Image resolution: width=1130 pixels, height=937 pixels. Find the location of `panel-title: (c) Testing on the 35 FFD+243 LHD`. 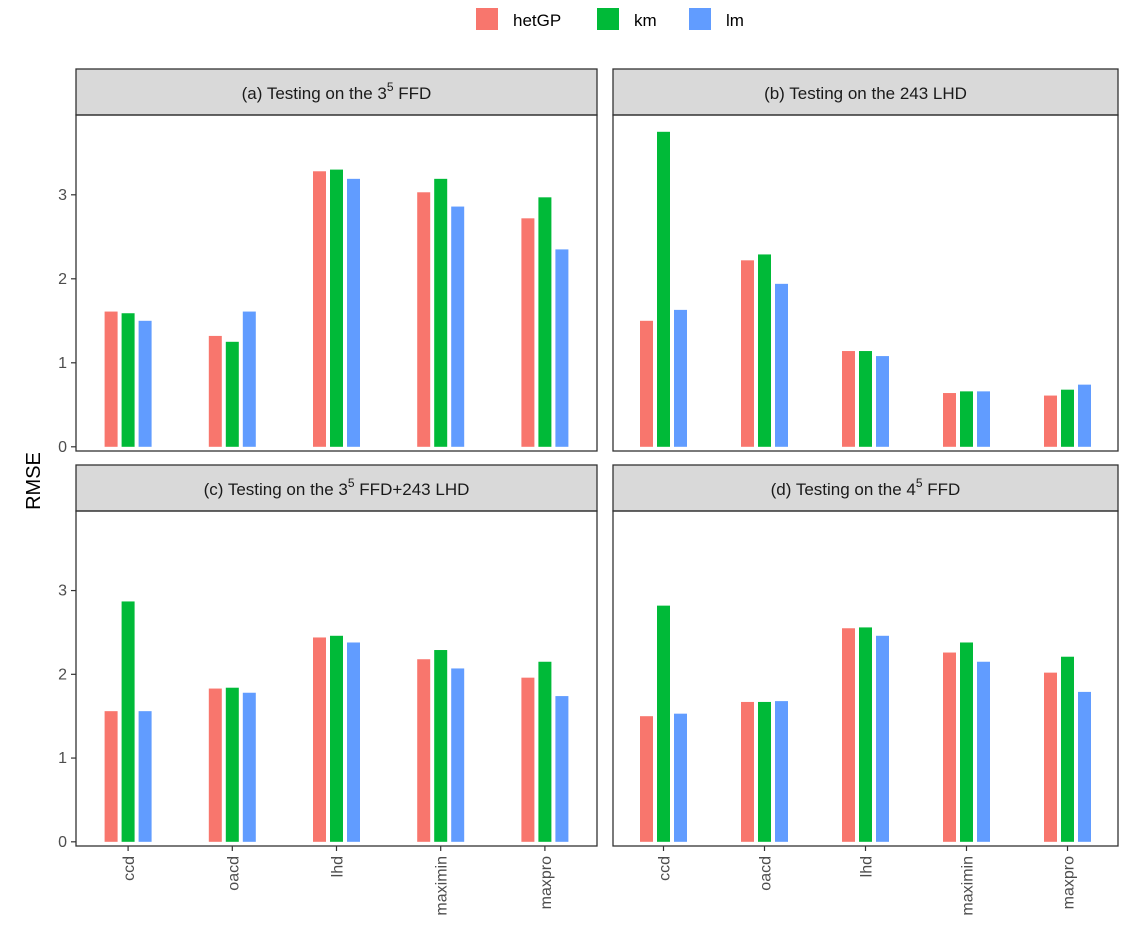

panel-title: (c) Testing on the 35 FFD+243 LHD is located at coordinates (337, 487).